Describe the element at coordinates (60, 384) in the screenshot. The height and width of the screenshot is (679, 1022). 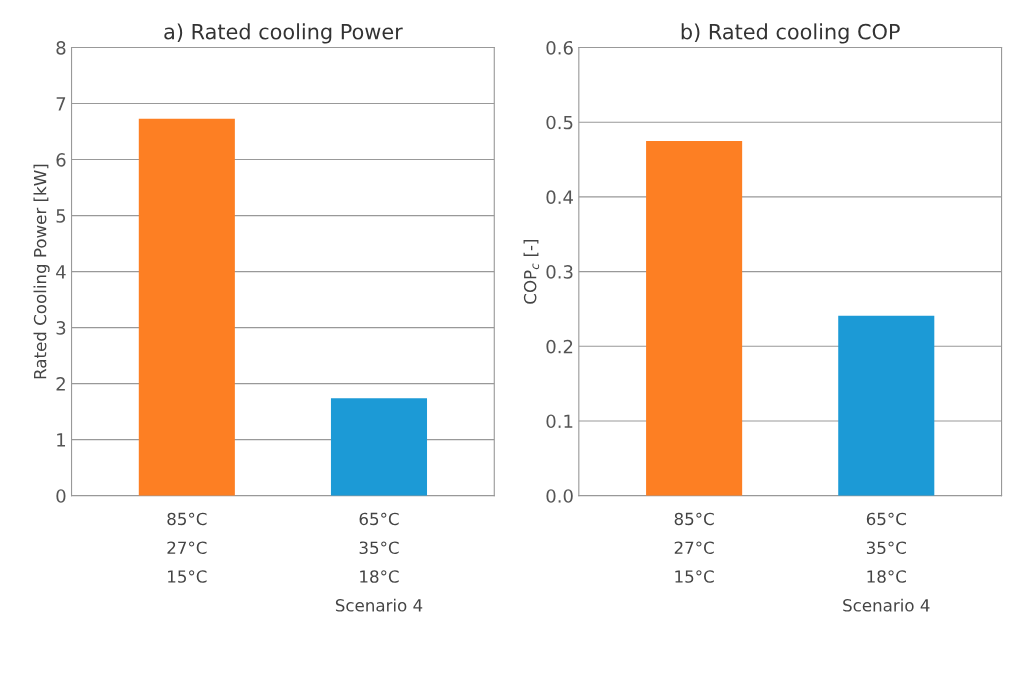
I see `y-tick-label: 2` at that location.